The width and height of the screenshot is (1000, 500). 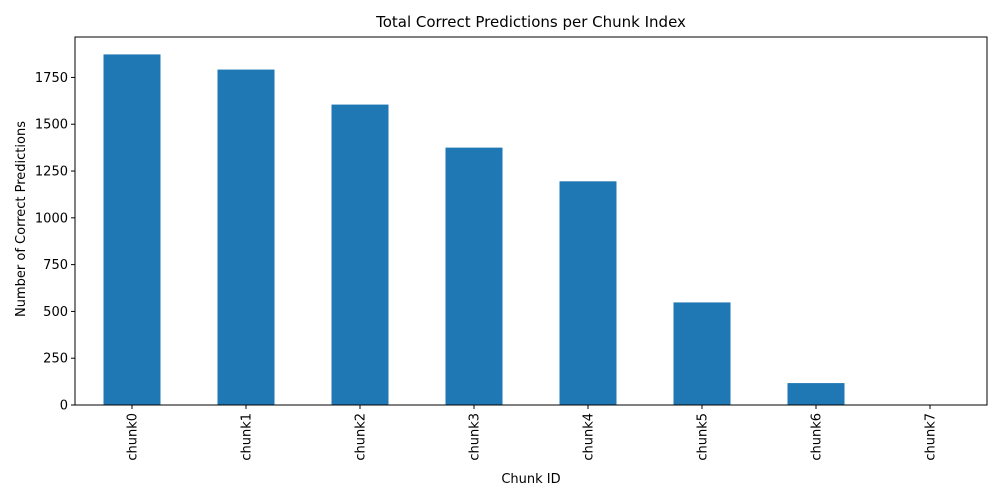 I want to click on x-tick-label: chunk1, so click(x=247, y=437).